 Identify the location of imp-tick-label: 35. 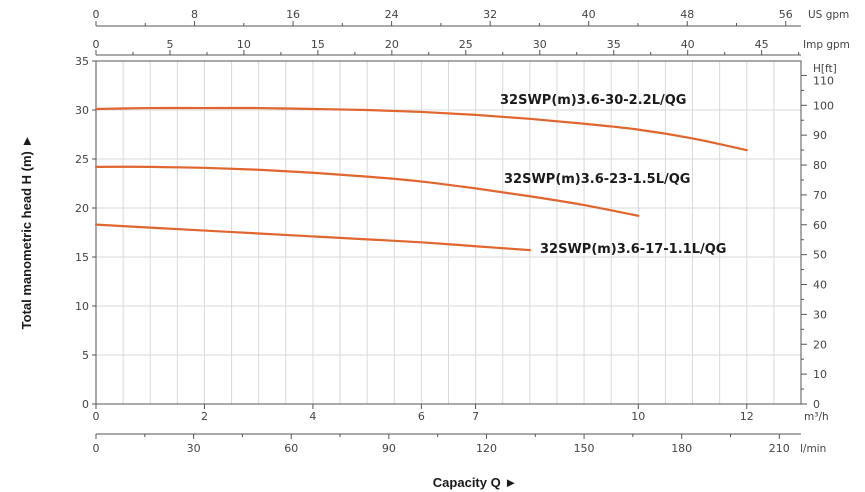
(614, 44).